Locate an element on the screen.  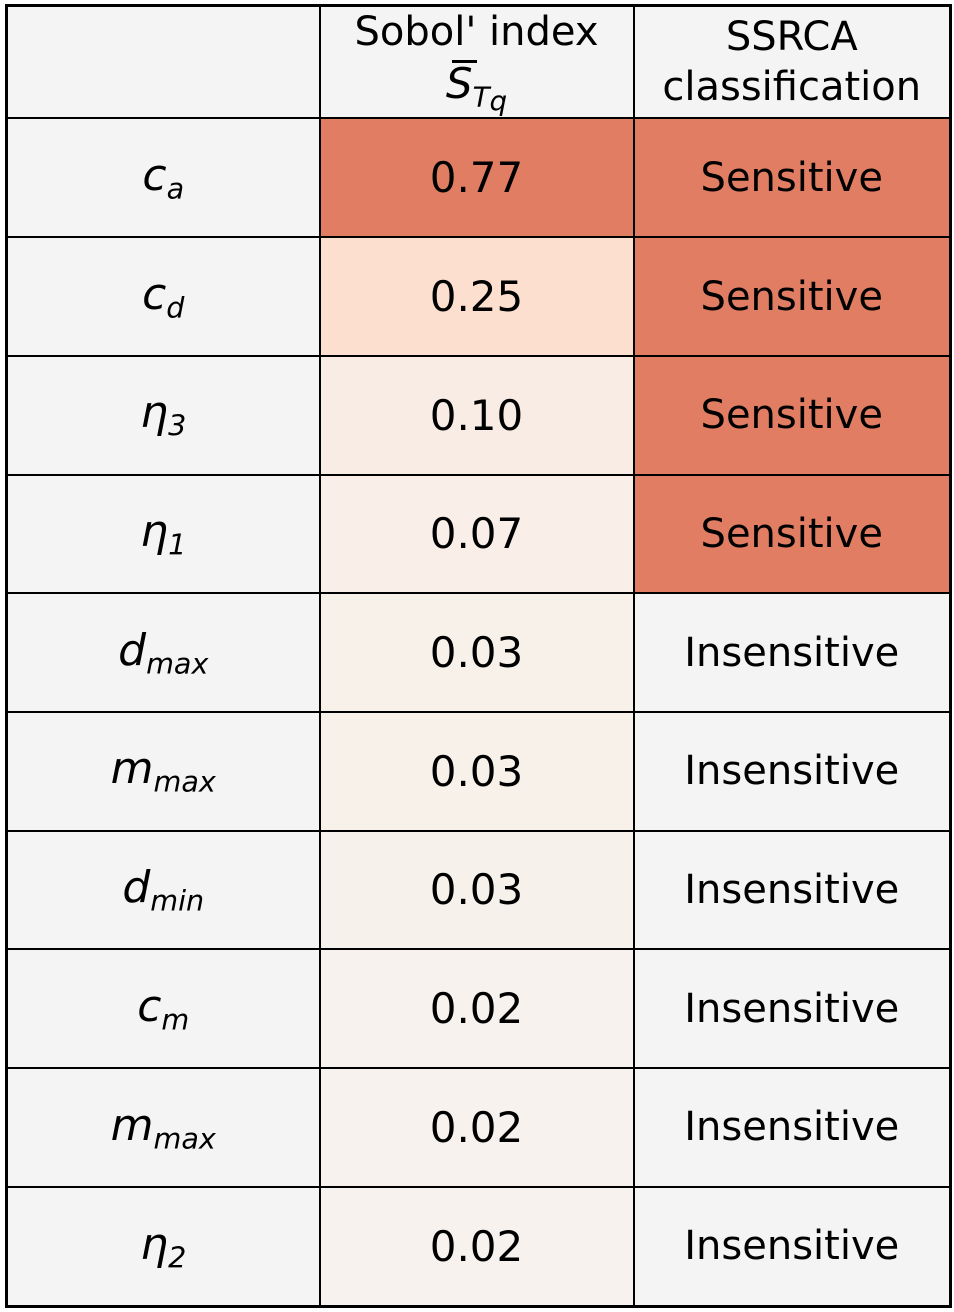
param-label: cd is located at coordinates (163, 296).